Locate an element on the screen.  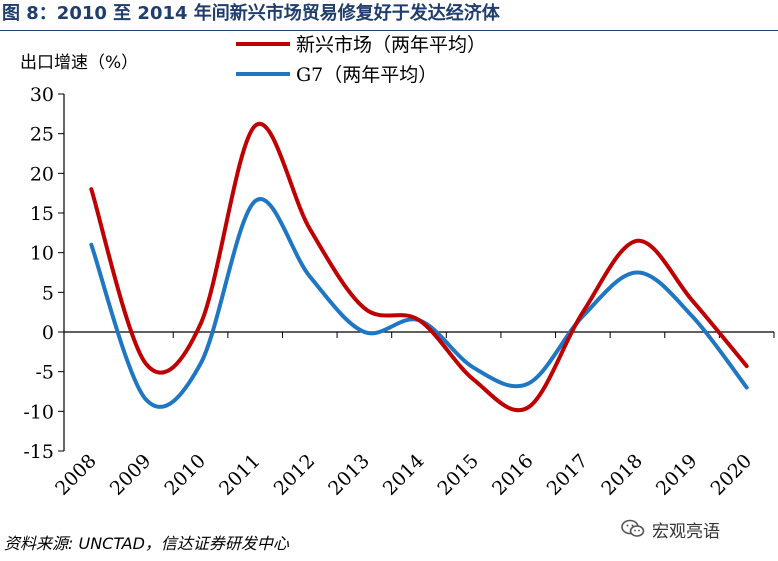
x-tick-label: 2019 is located at coordinates (677, 475).